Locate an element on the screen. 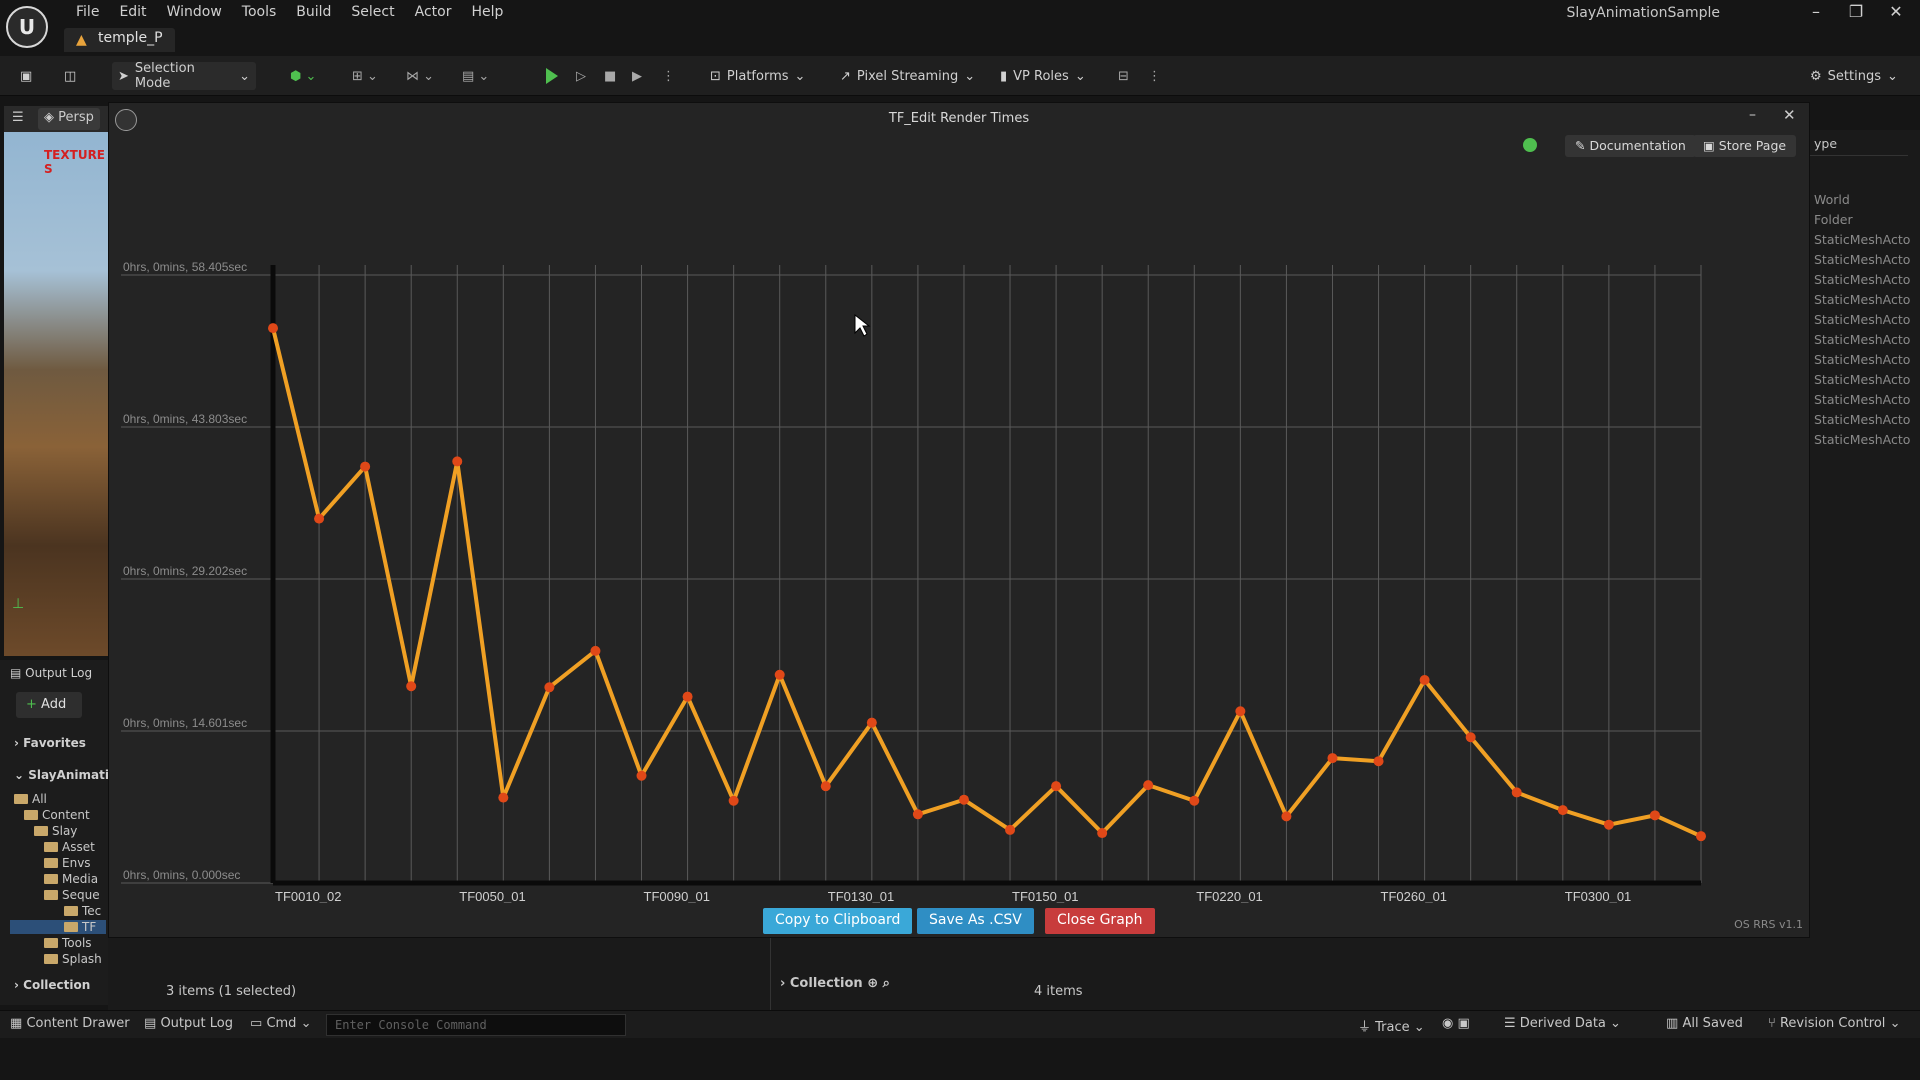  browse-icon: ◫ is located at coordinates (70, 76).